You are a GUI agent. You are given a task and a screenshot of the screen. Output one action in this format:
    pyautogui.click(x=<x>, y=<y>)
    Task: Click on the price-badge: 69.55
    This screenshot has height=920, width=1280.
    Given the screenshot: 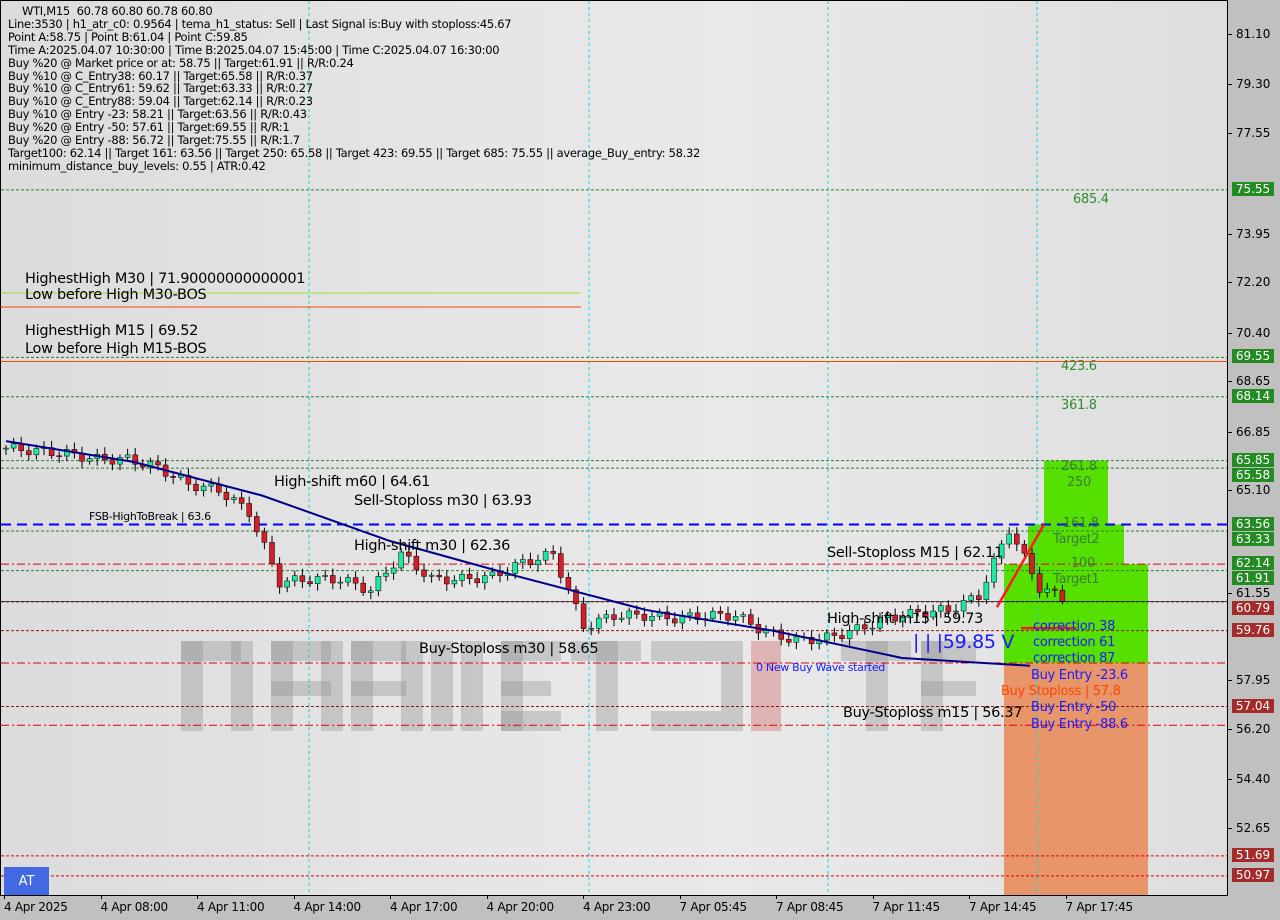 What is the action you would take?
    pyautogui.click(x=1253, y=356)
    